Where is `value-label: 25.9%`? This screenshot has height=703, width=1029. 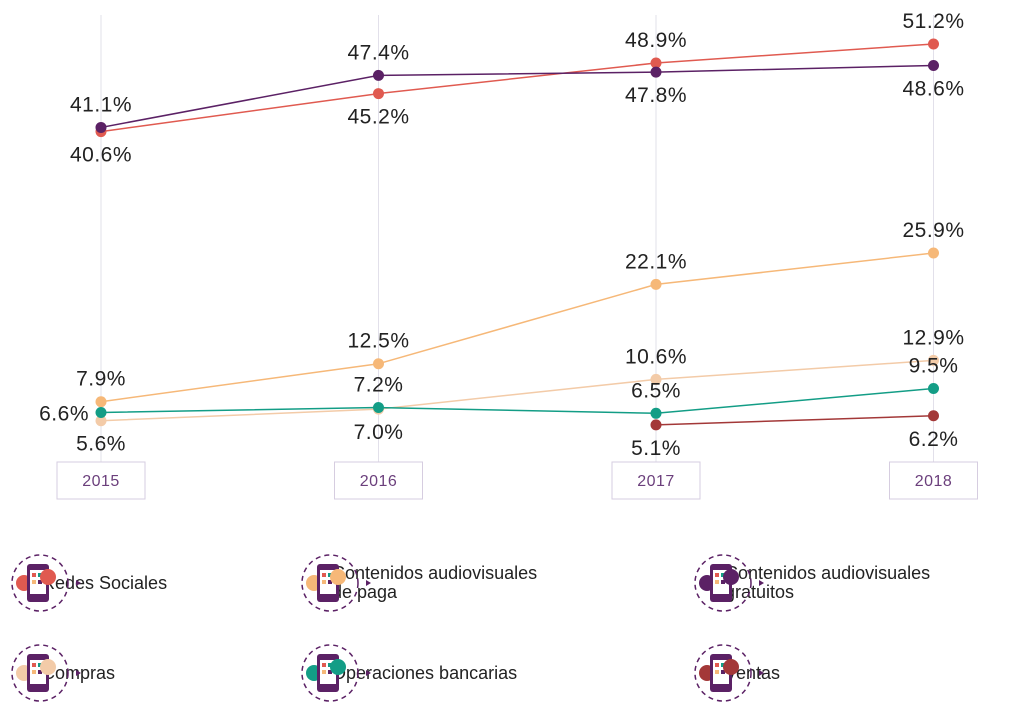
value-label: 25.9% is located at coordinates (933, 230).